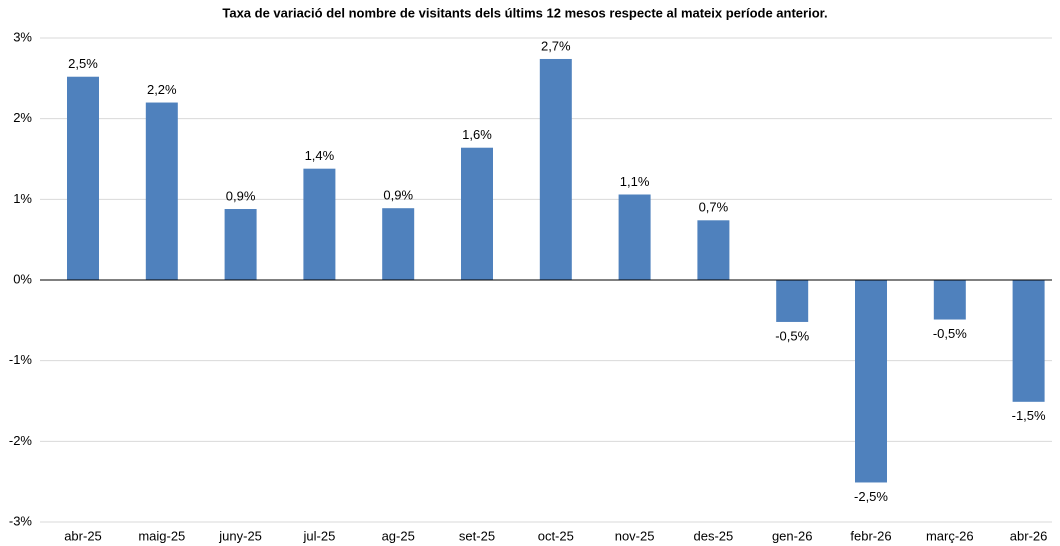 Image resolution: width=1060 pixels, height=546 pixels. I want to click on data-label: 1,1%, so click(635, 181).